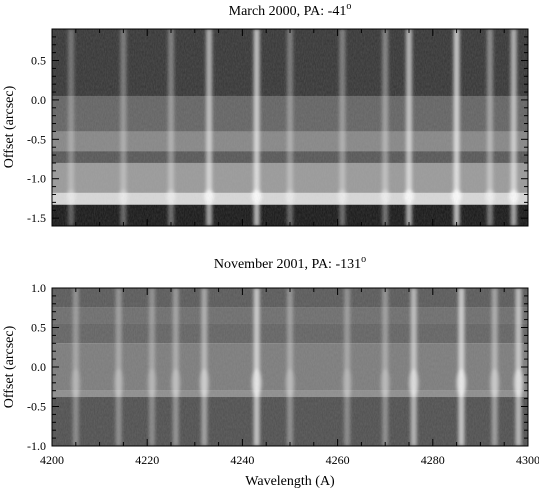  I want to click on x-axis-label: Wavelength (A), so click(290, 481).